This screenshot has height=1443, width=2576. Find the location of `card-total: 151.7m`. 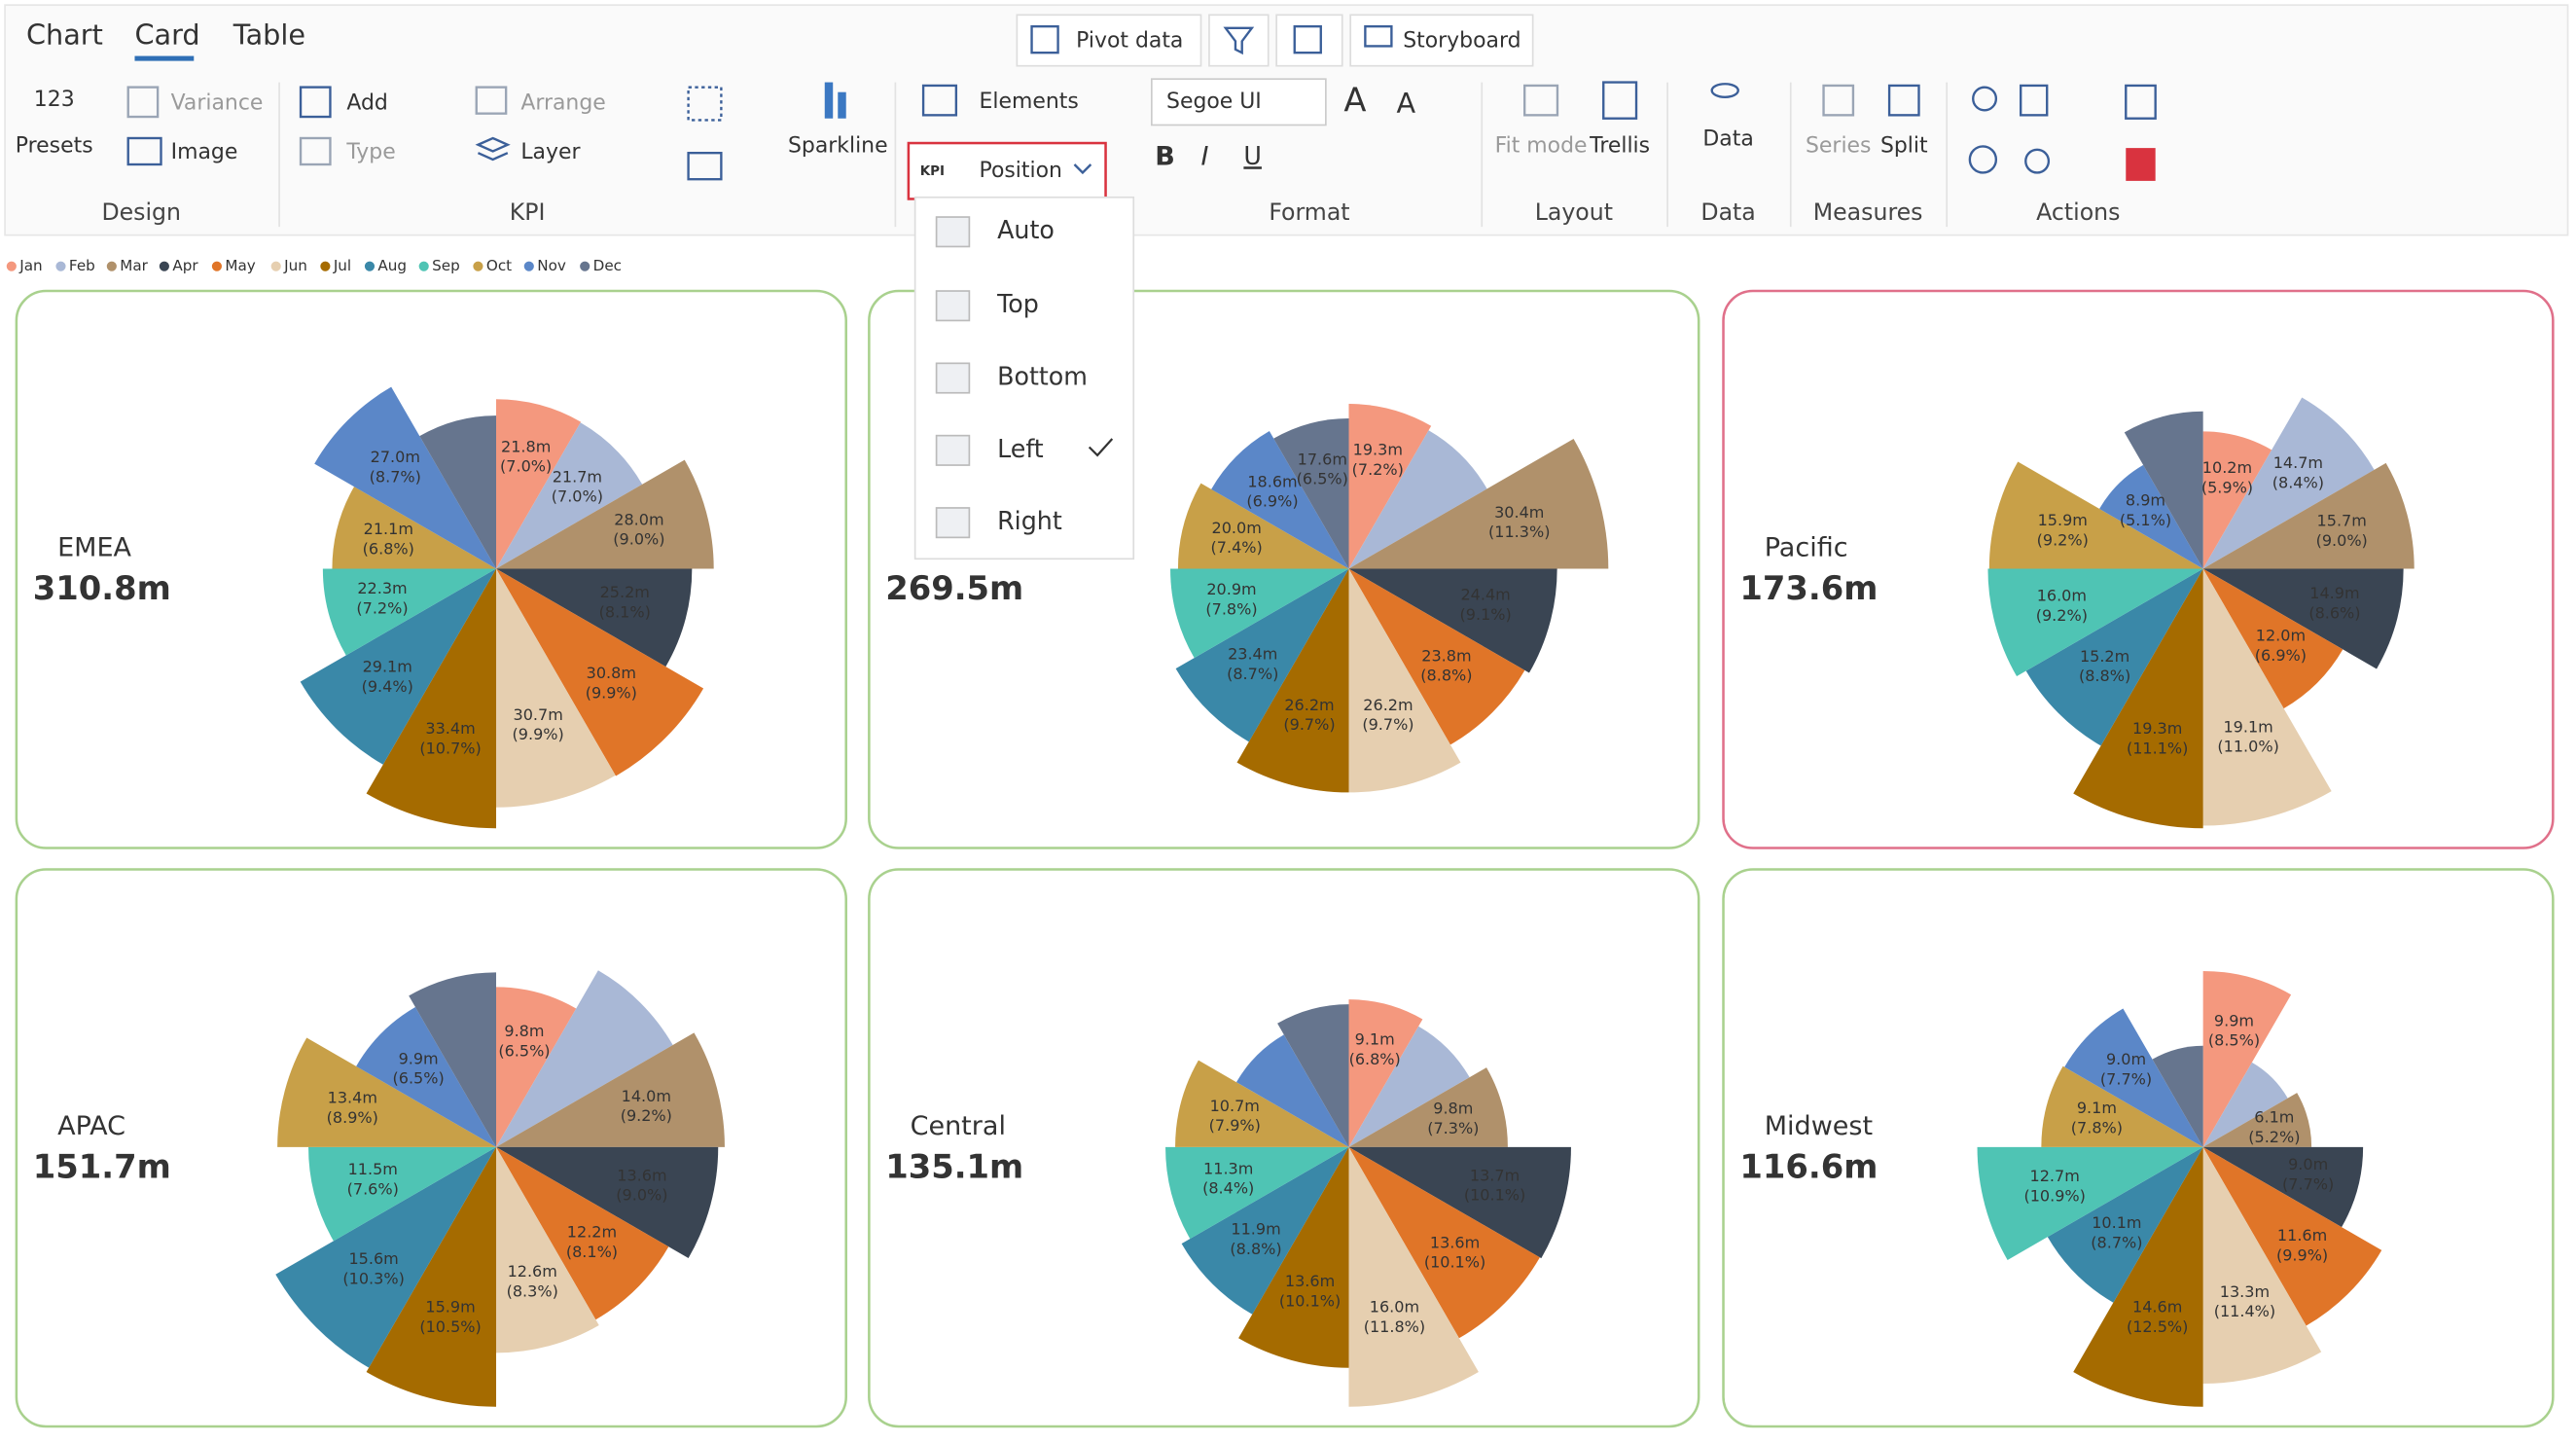

card-total: 151.7m is located at coordinates (102, 1166).